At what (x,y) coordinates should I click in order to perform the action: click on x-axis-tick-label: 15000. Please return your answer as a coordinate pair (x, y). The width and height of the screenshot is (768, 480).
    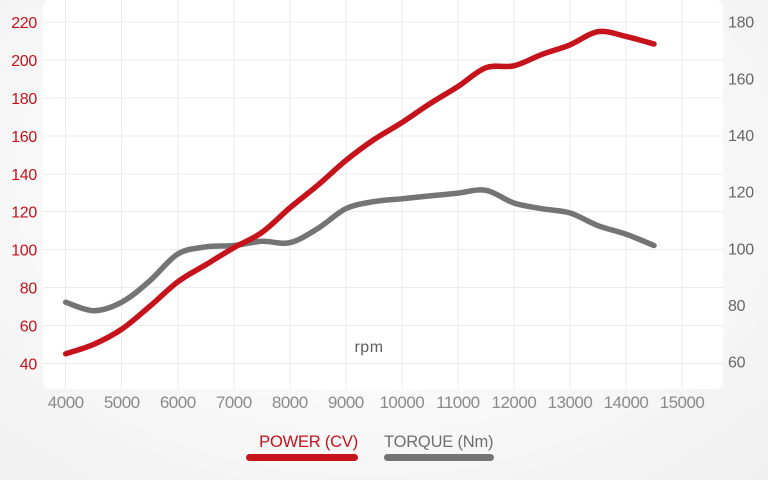
    Looking at the image, I should click on (682, 402).